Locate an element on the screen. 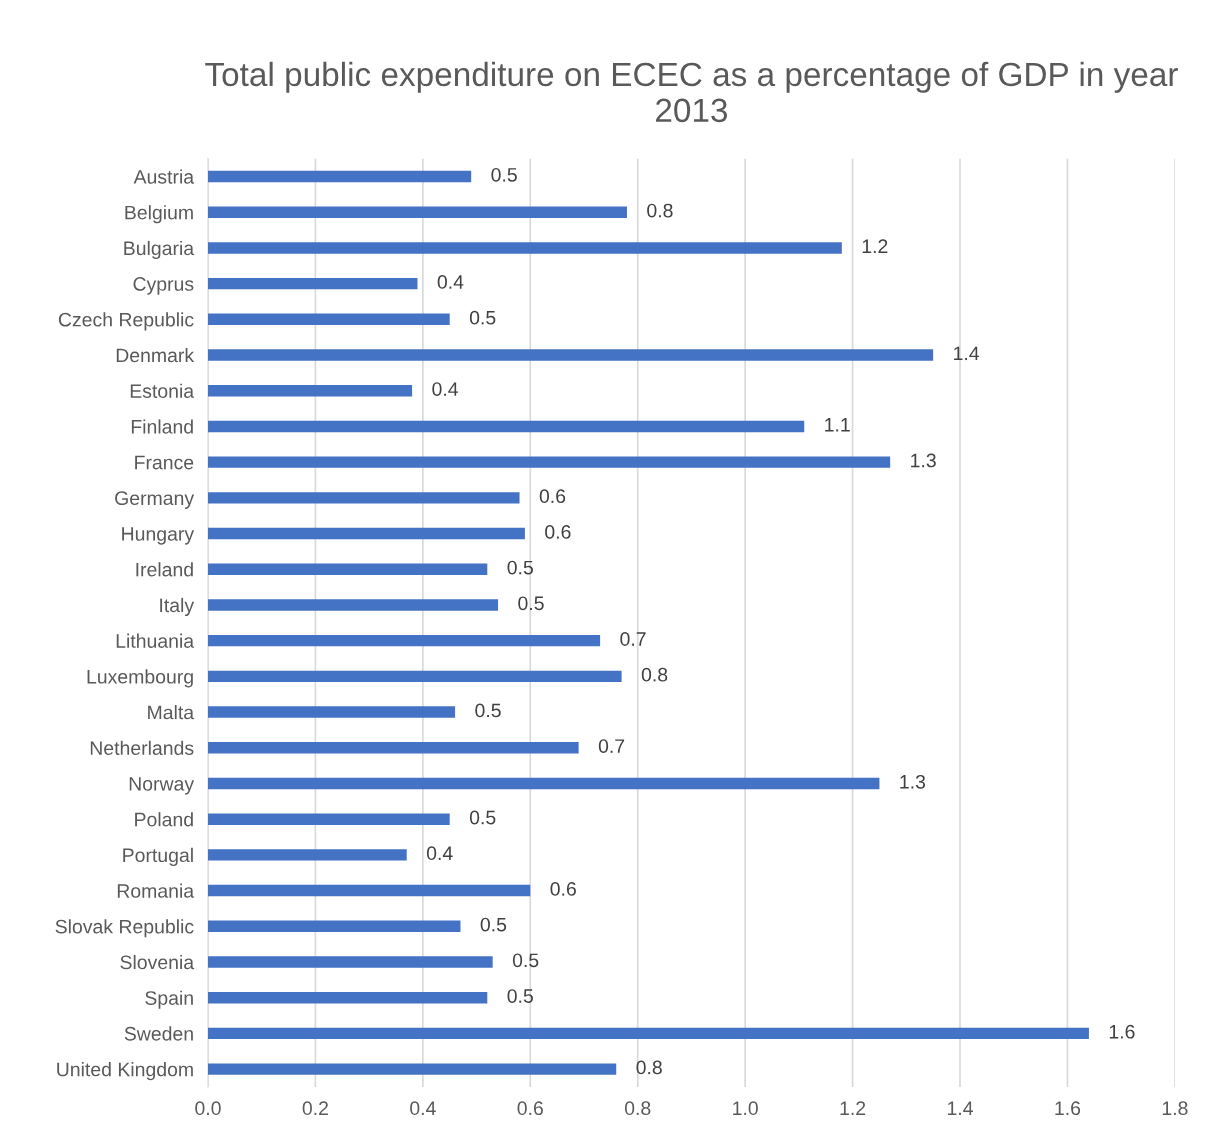  data-label: 1.2 is located at coordinates (875, 246).